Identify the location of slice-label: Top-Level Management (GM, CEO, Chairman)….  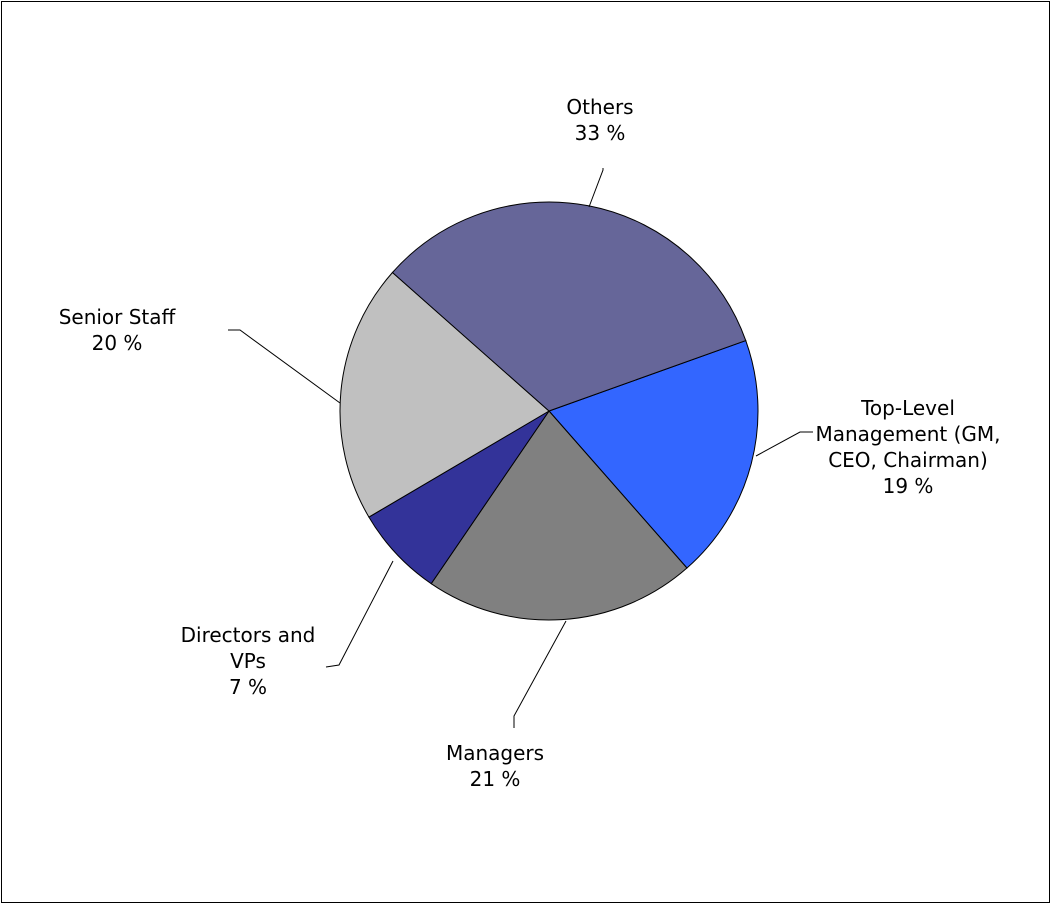
(908, 447).